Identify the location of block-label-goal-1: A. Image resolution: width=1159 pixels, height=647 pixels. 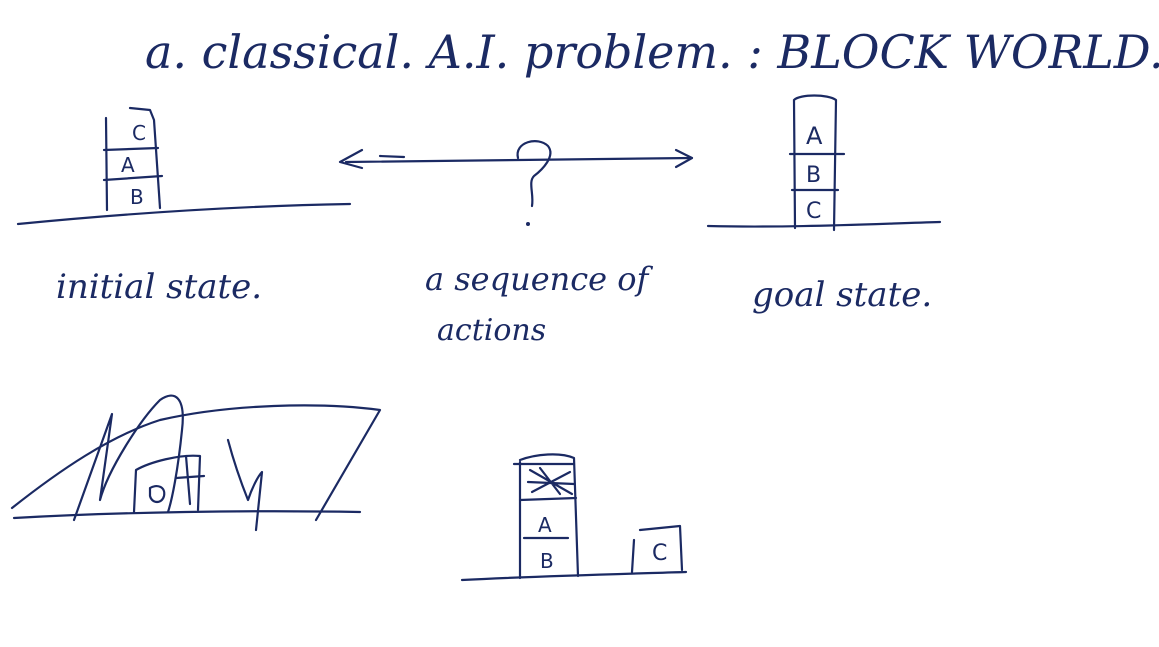
(814, 136).